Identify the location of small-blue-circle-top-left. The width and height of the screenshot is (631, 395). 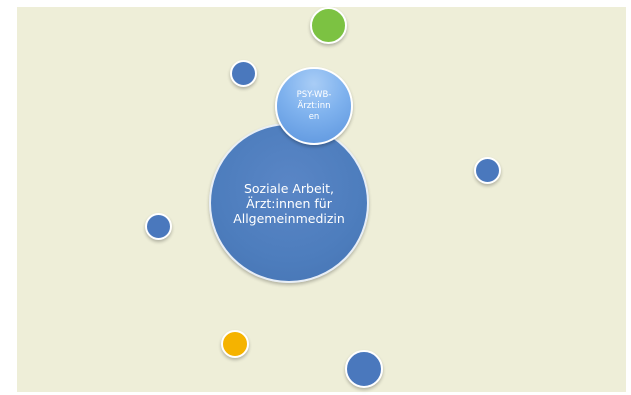
(243, 73).